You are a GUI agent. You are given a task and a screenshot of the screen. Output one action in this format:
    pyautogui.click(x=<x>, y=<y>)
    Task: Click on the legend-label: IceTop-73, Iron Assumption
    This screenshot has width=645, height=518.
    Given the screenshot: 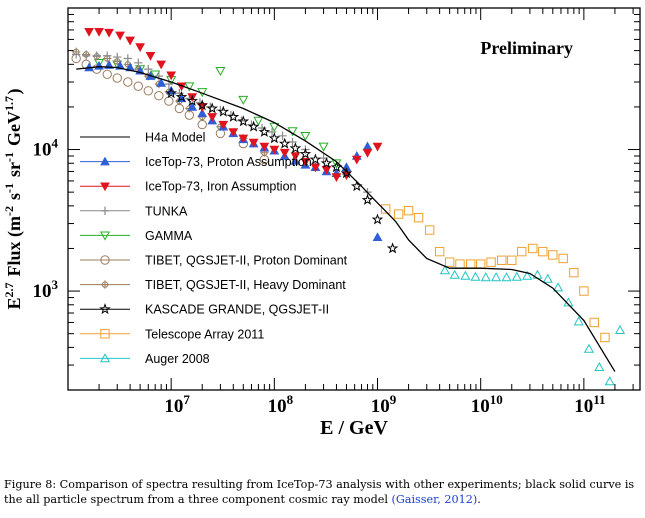 What is the action you would take?
    pyautogui.click(x=221, y=187)
    